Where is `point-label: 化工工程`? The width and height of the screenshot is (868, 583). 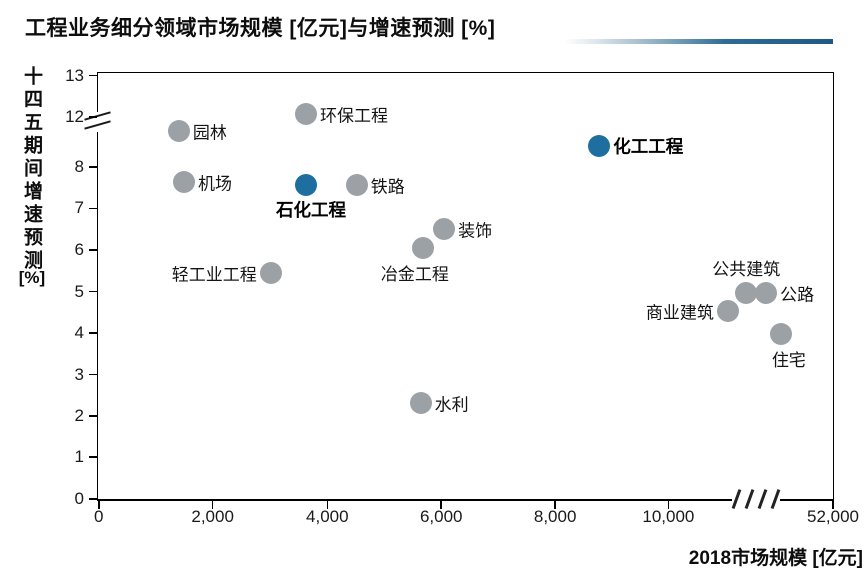
point-label: 化工工程 is located at coordinates (648, 146).